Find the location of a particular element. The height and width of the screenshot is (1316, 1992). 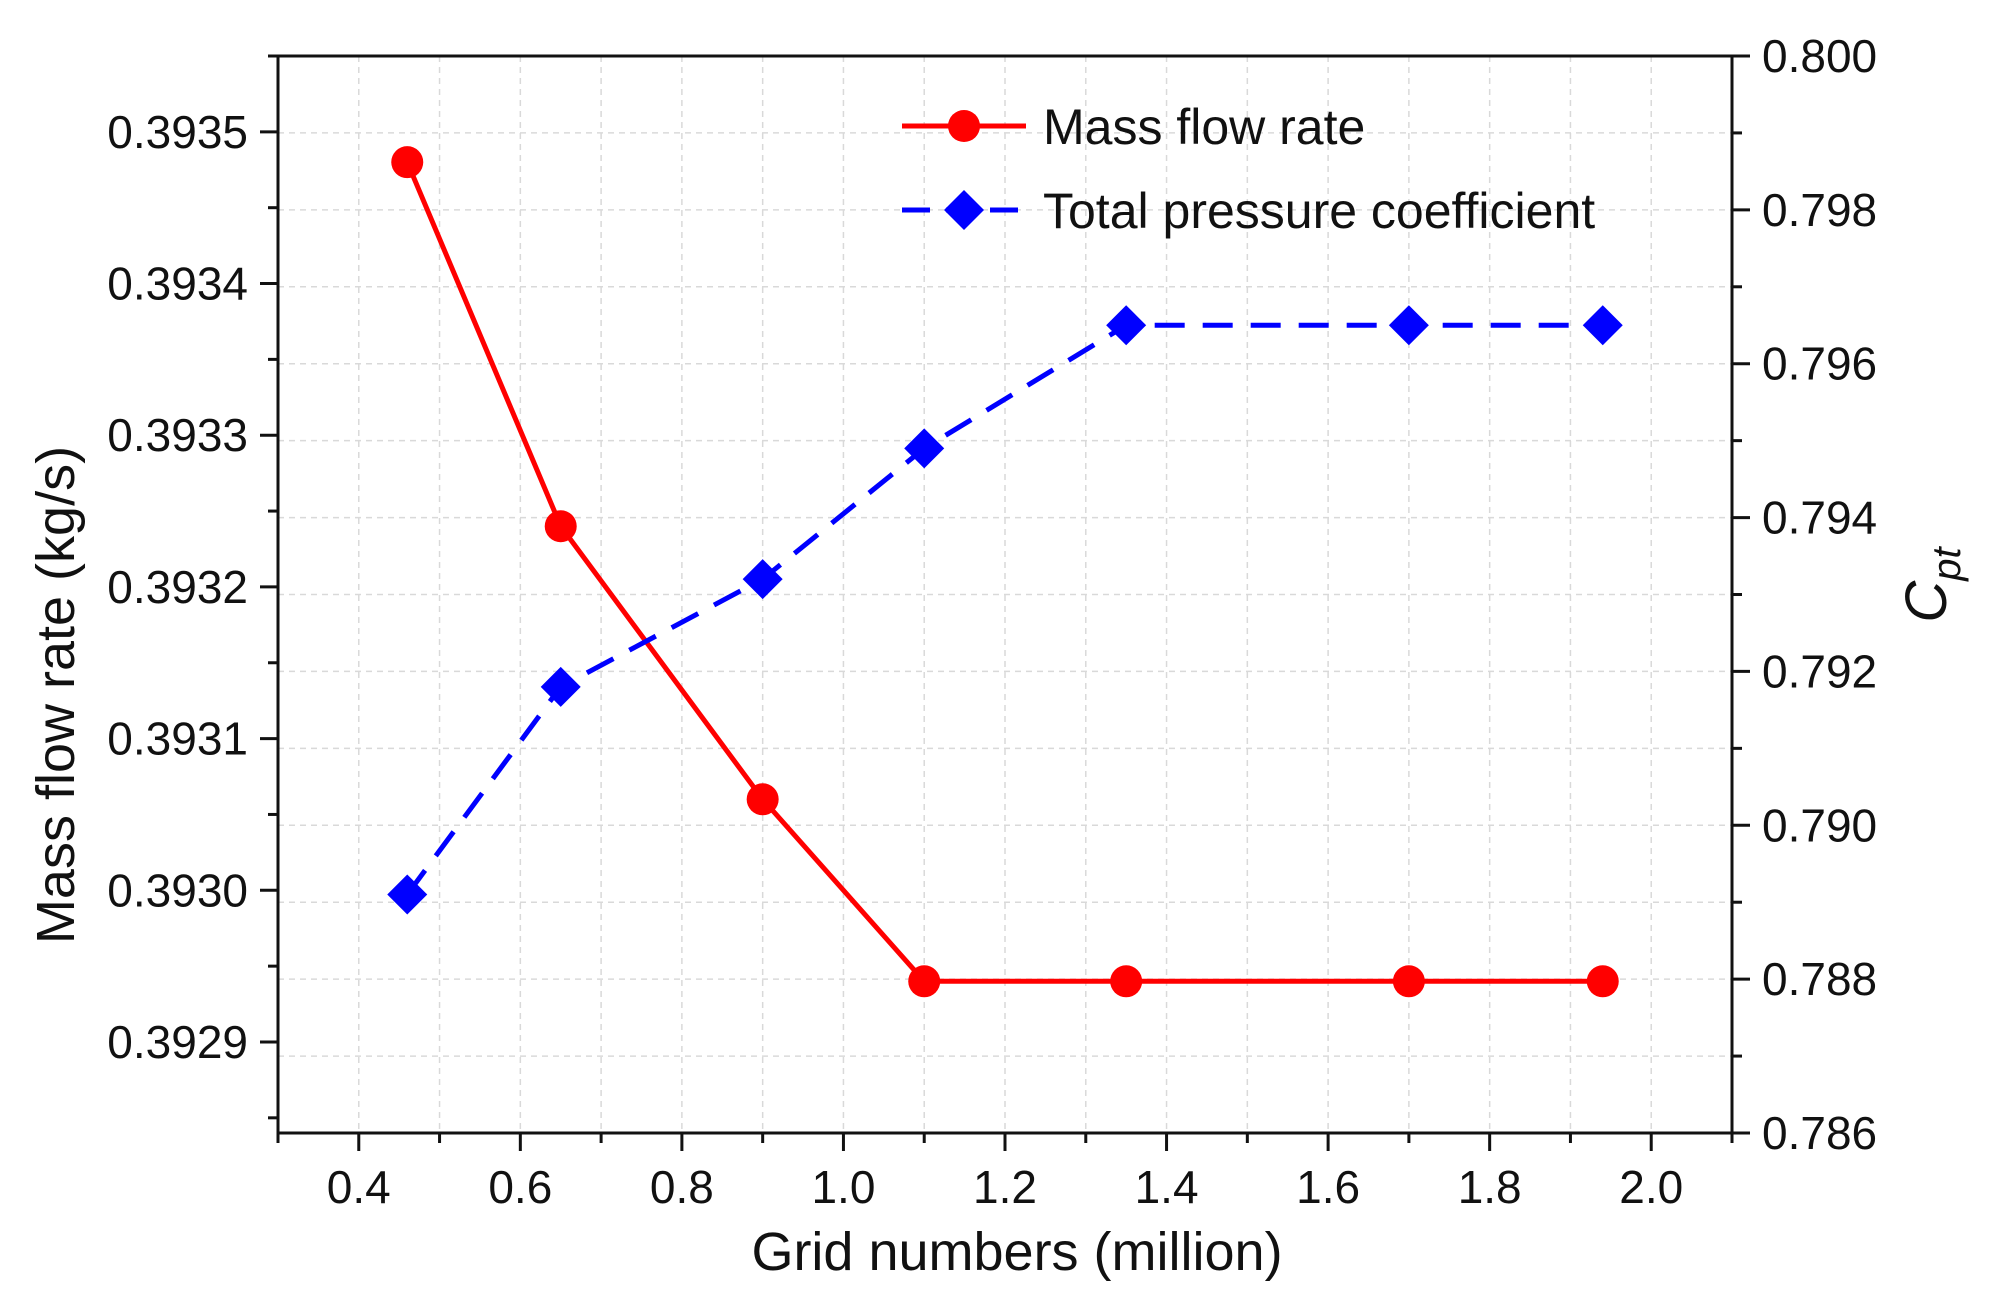

x-tick-label: 1.6 is located at coordinates (1328, 1187).